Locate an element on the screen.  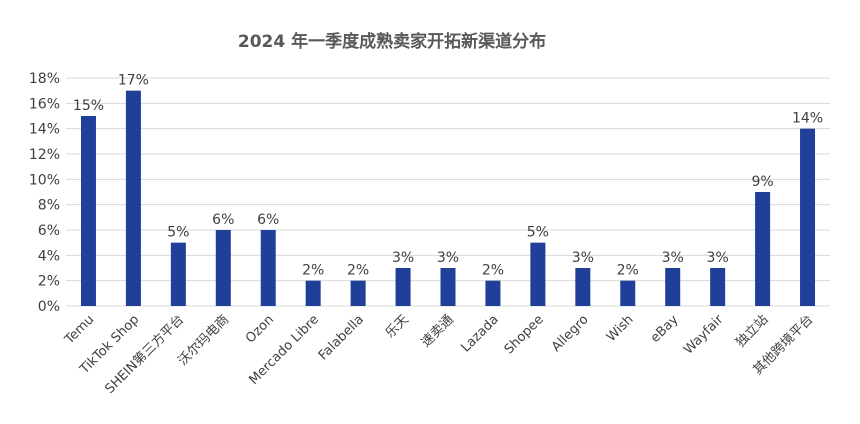
data-label: 15% is located at coordinates (88, 106).